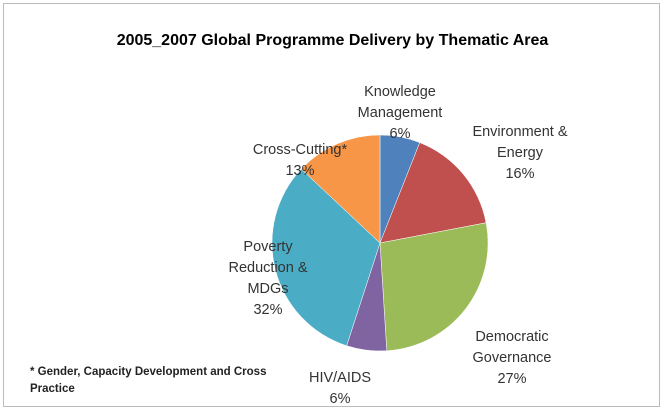 The image size is (665, 412). Describe the element at coordinates (300, 150) in the screenshot. I see `category-label: Cross-Cutting*` at that location.